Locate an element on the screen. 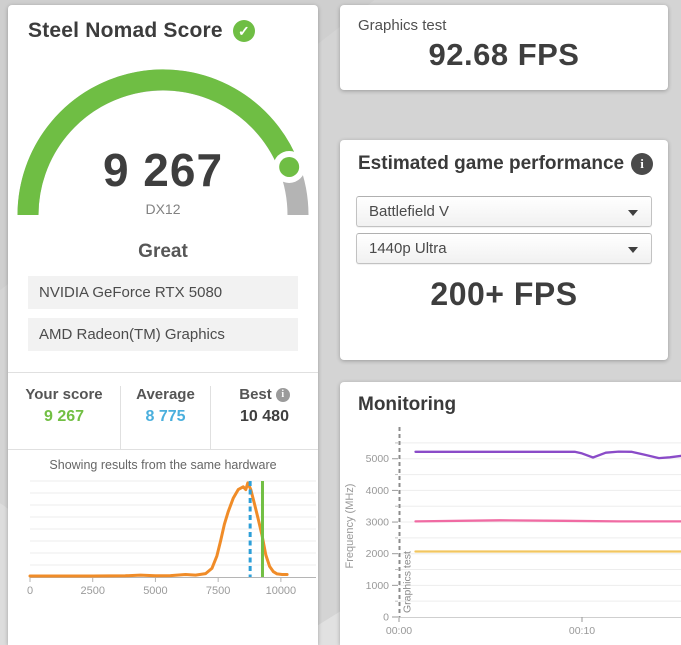 This screenshot has height=645, width=681. game-performance-title: Estimated game performance is located at coordinates (491, 163).